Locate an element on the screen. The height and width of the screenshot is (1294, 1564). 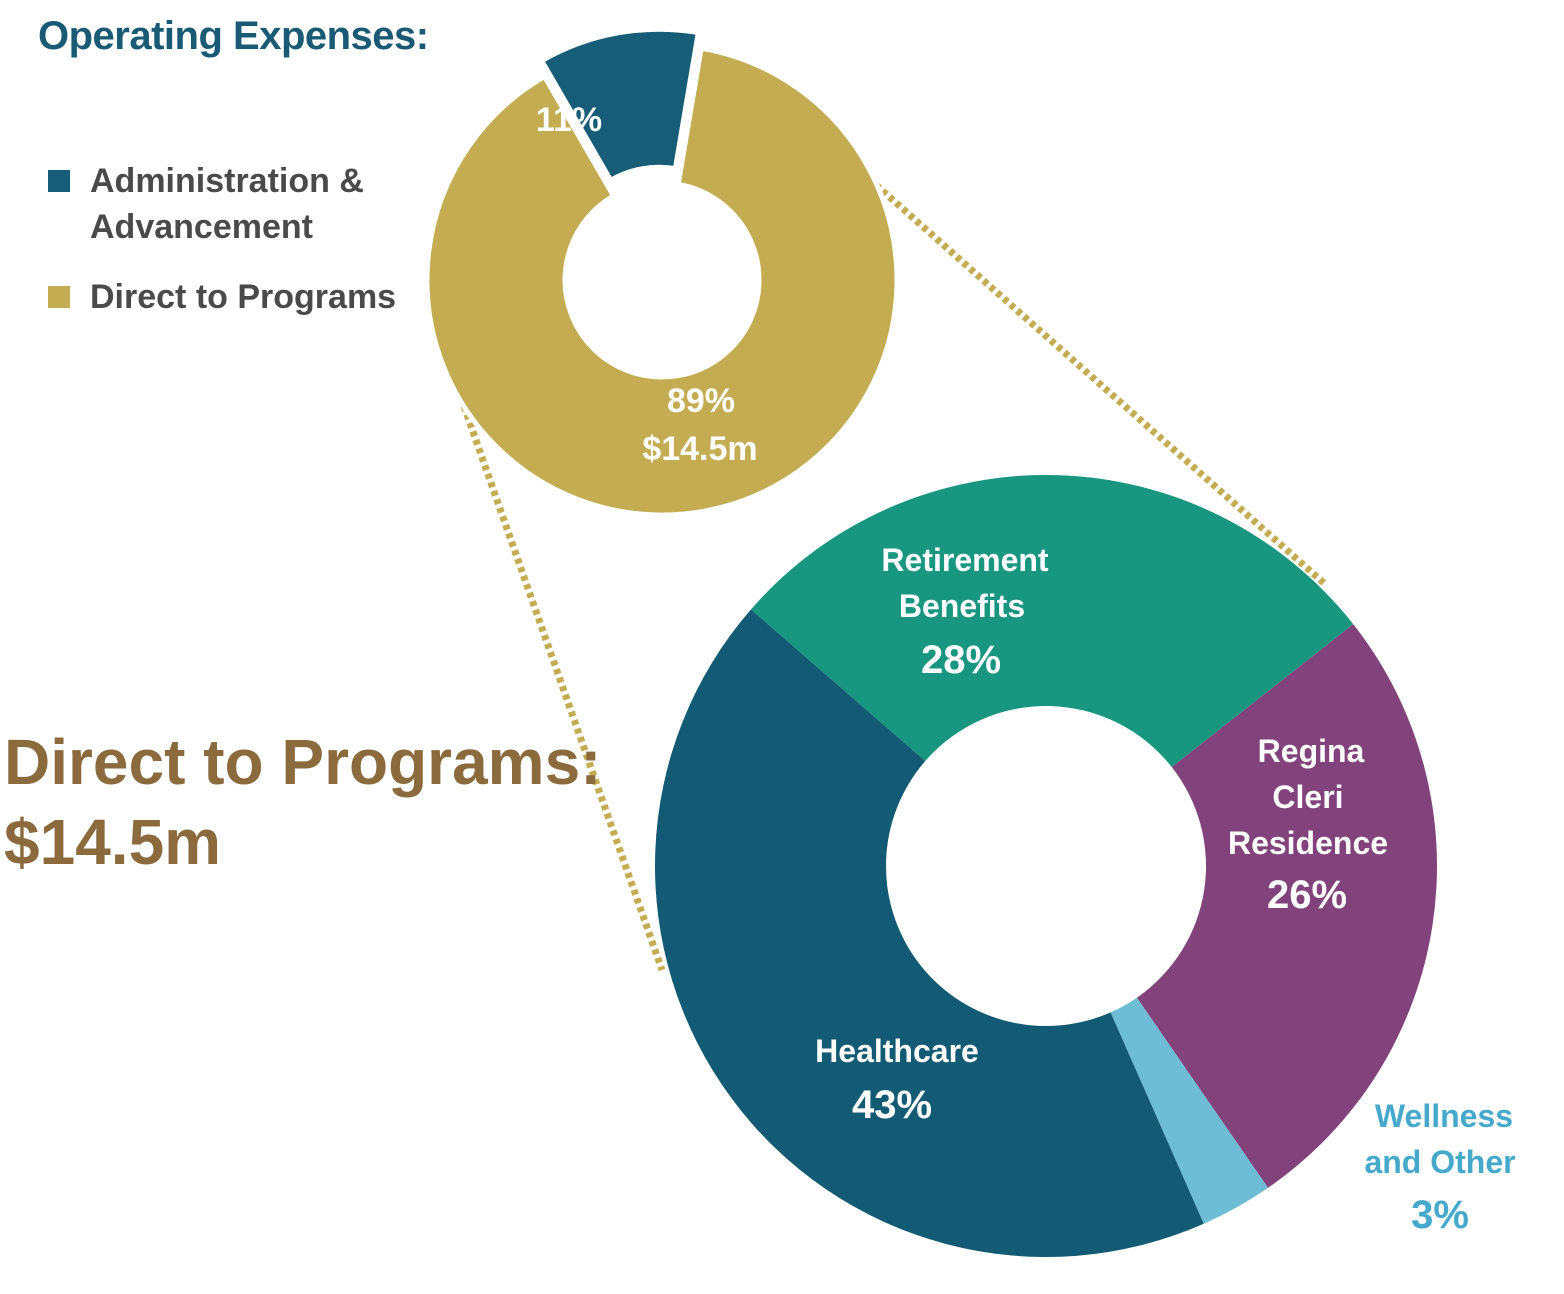
slice-name-healthcare: Healthcare is located at coordinates (897, 1051).